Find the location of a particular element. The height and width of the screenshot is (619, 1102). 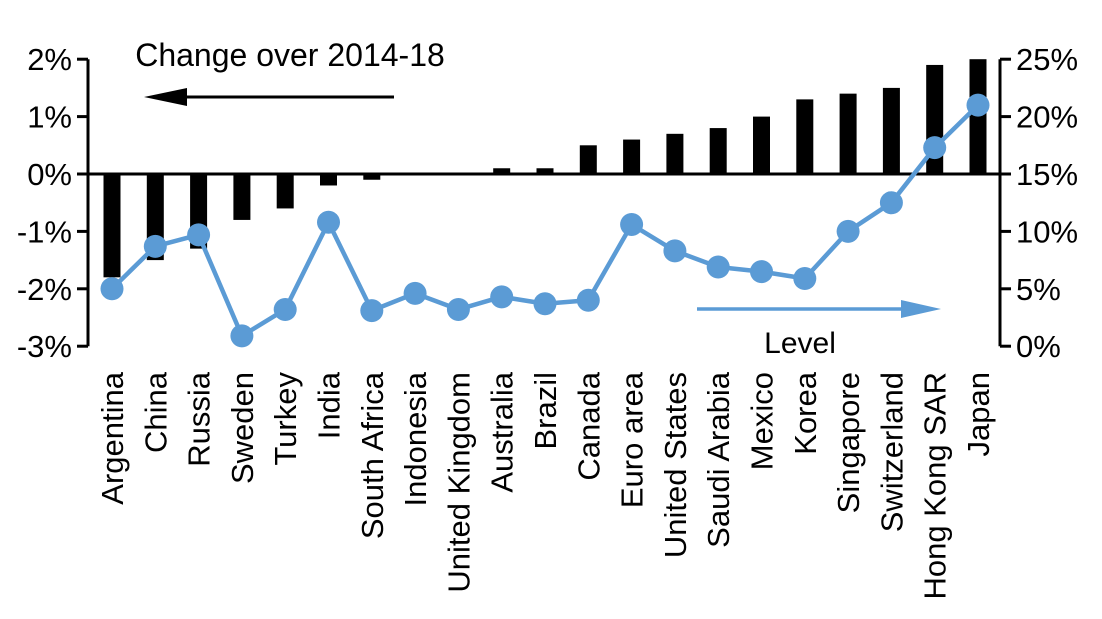

x-label-turkey: Turkey is located at coordinates (285, 419).